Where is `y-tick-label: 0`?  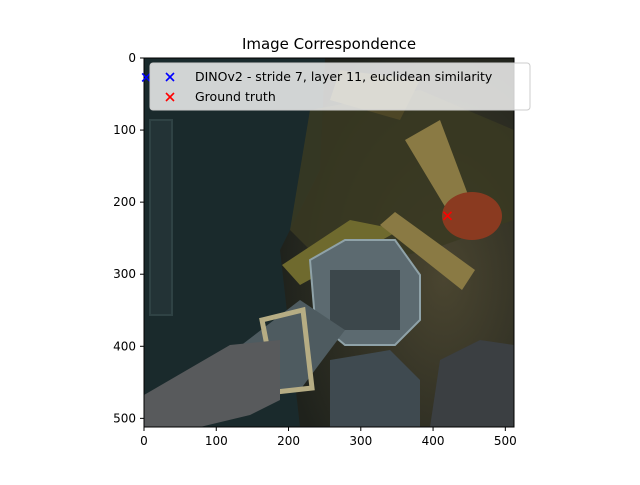
y-tick-label: 0 is located at coordinates (132, 58).